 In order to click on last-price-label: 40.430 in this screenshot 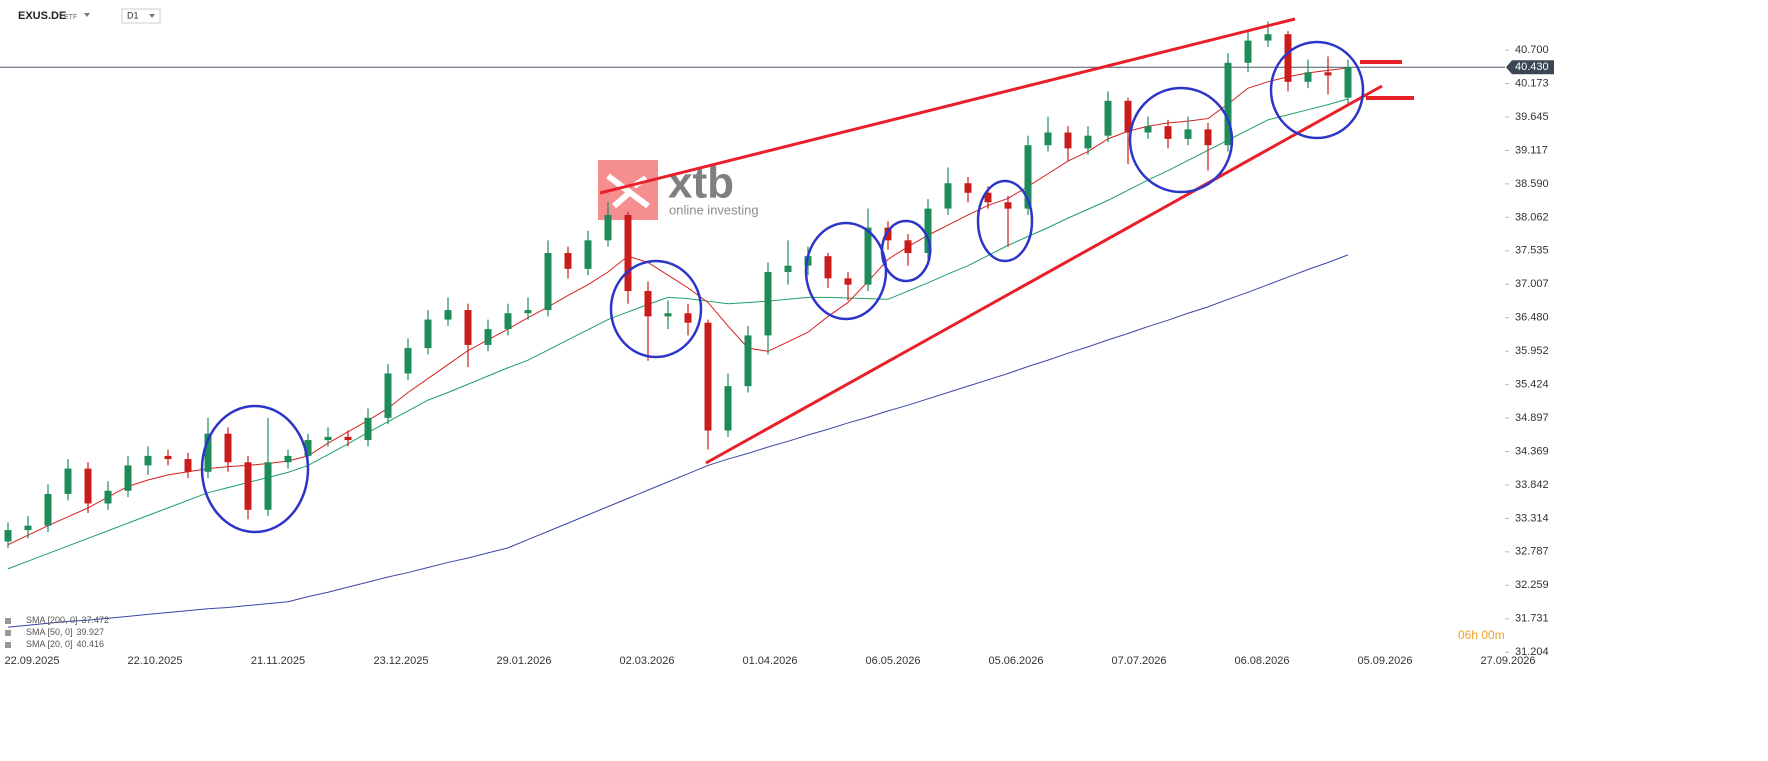, I will do `click(1532, 67)`.